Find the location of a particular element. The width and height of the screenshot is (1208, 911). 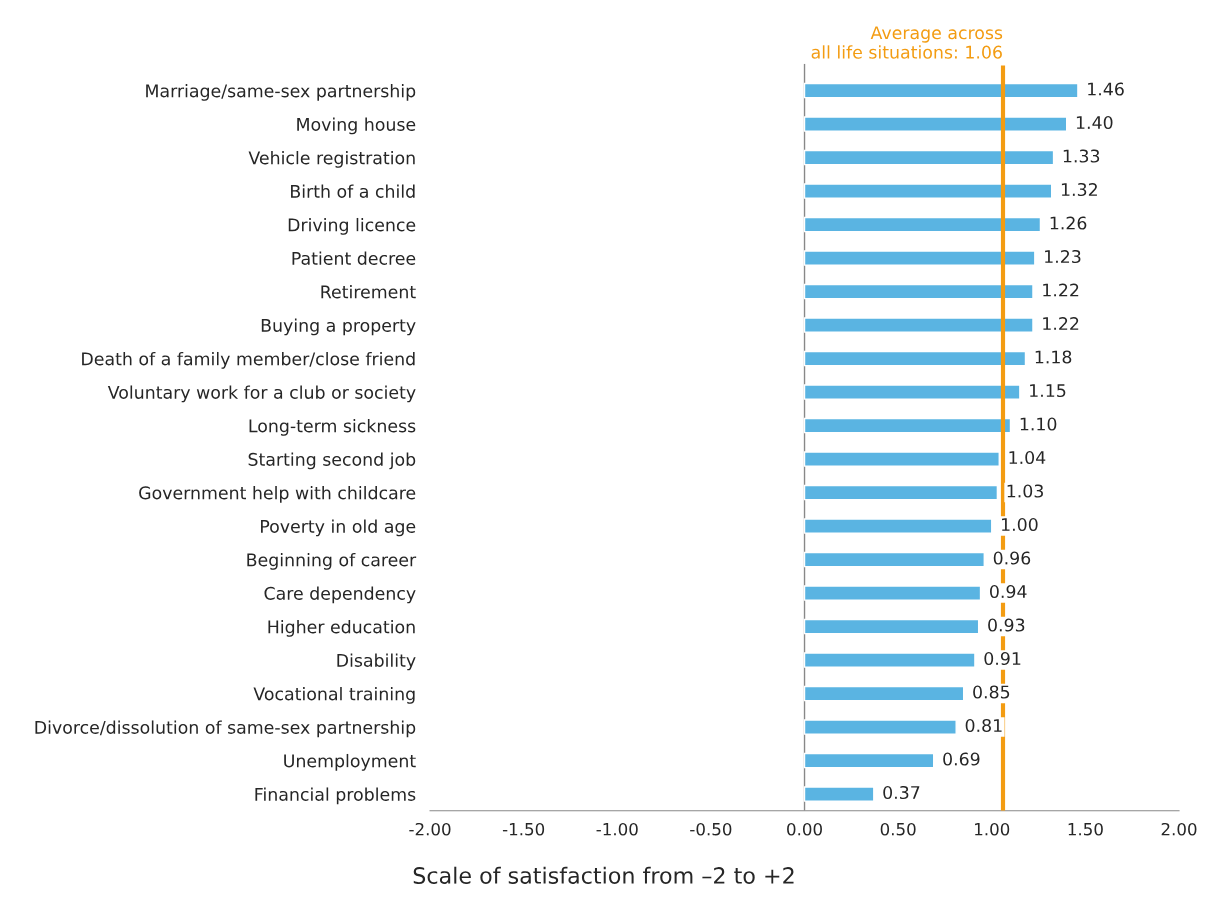

y-tick-label: Starting second job is located at coordinates (332, 461).